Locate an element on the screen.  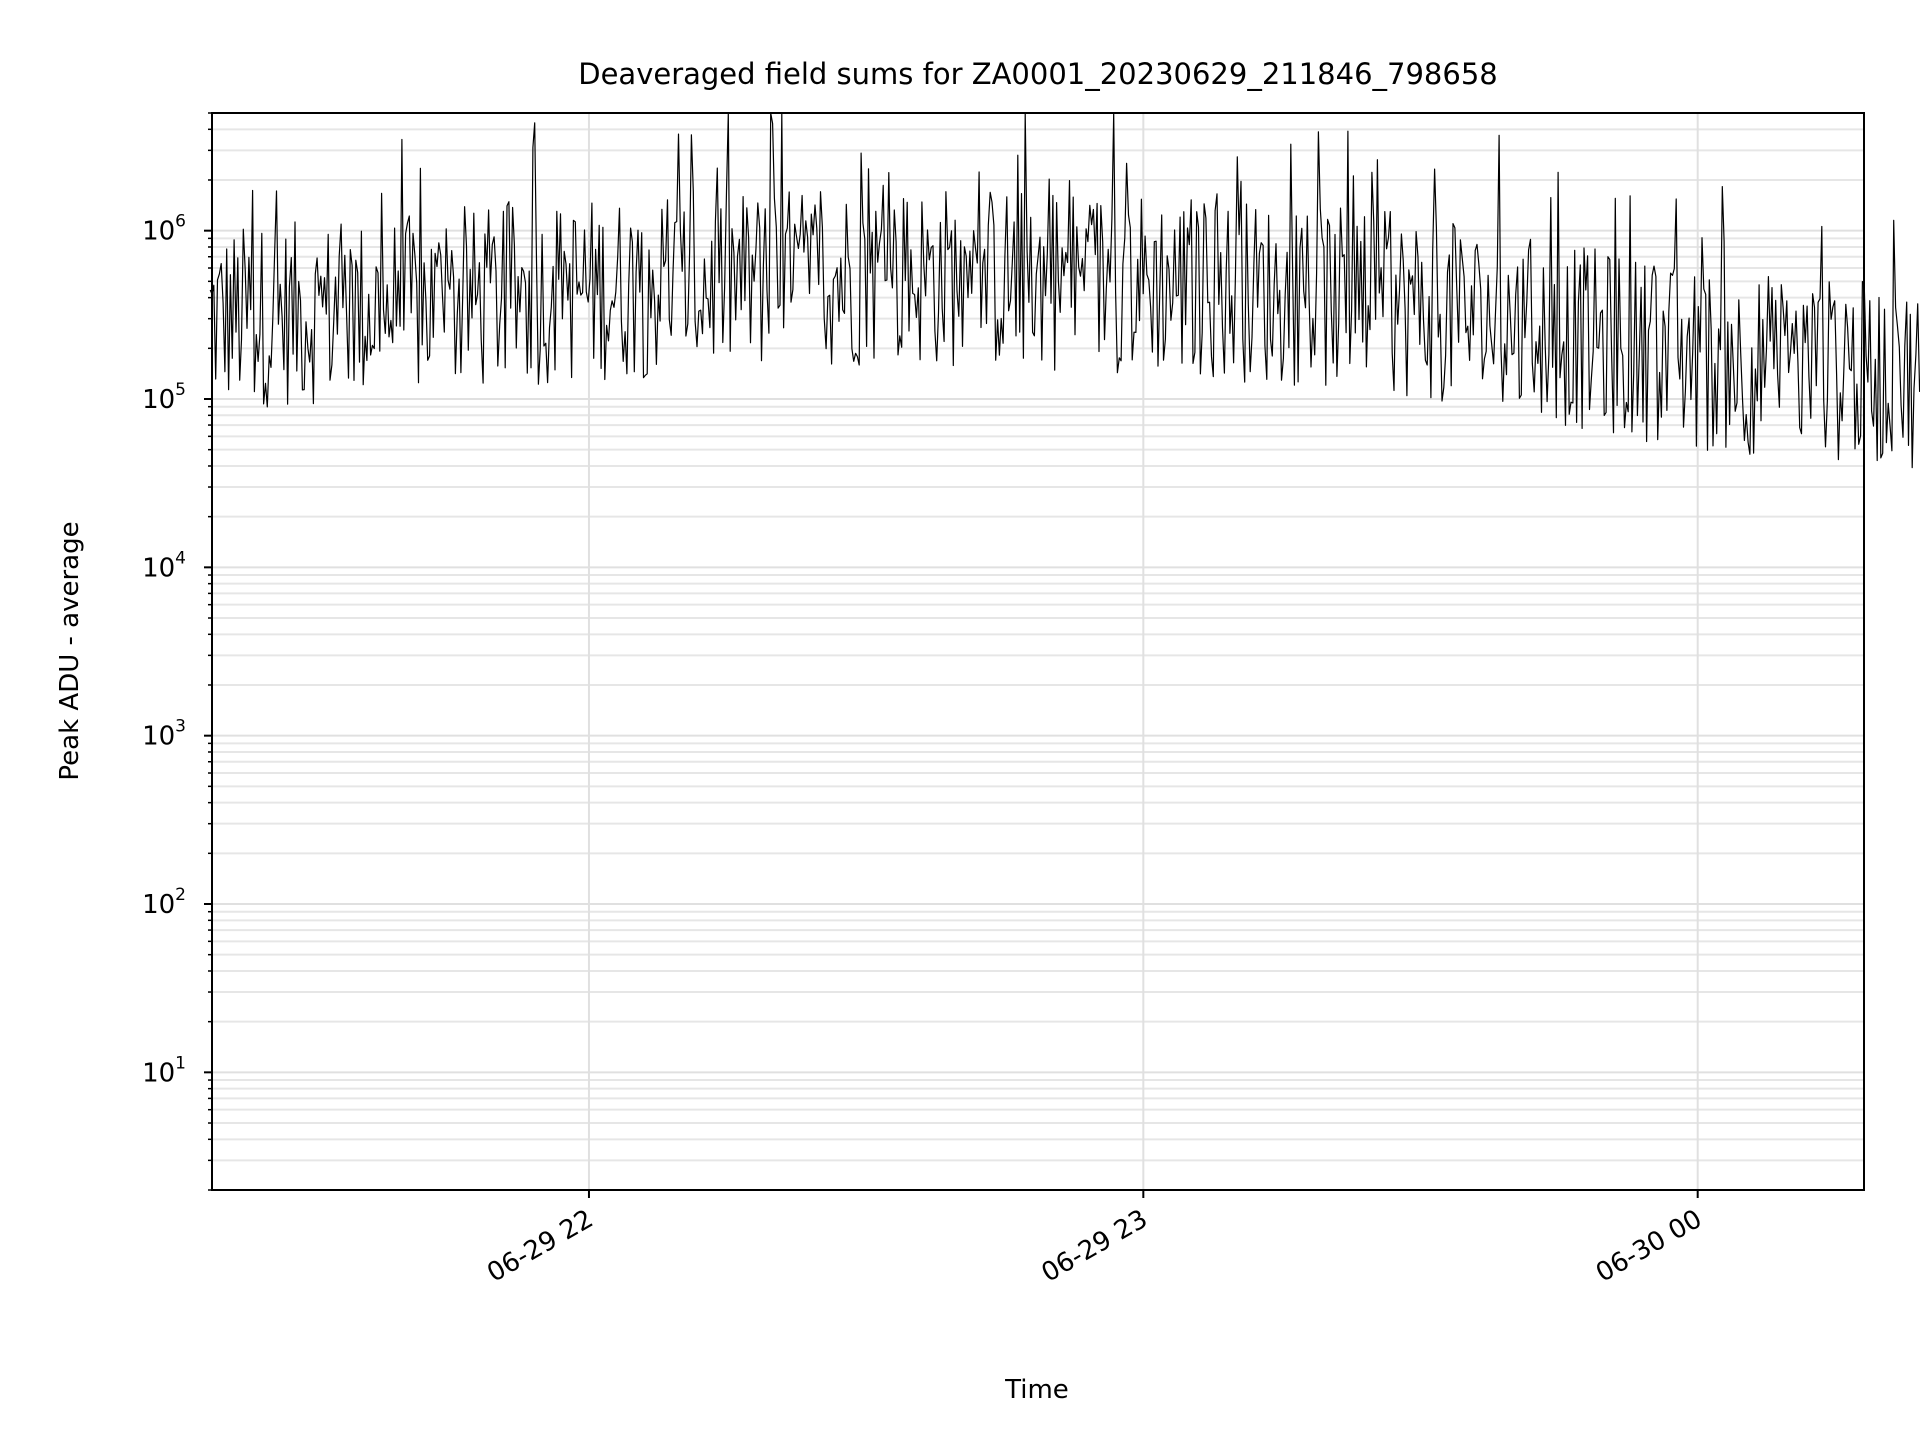
y-tick-label: 10³ is located at coordinates (164, 734).